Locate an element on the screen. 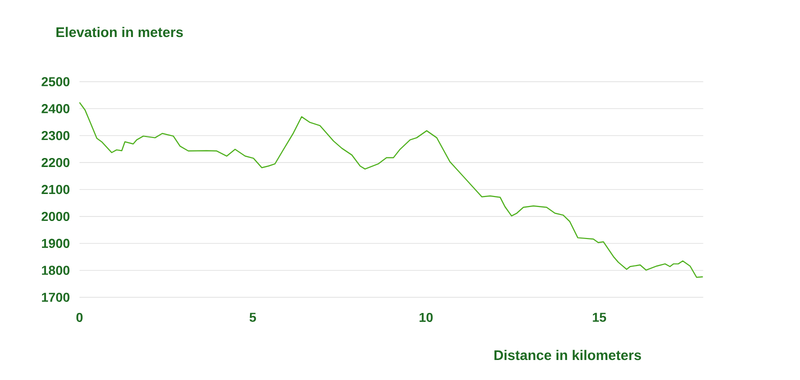  x-tick-label: 5 is located at coordinates (253, 317).